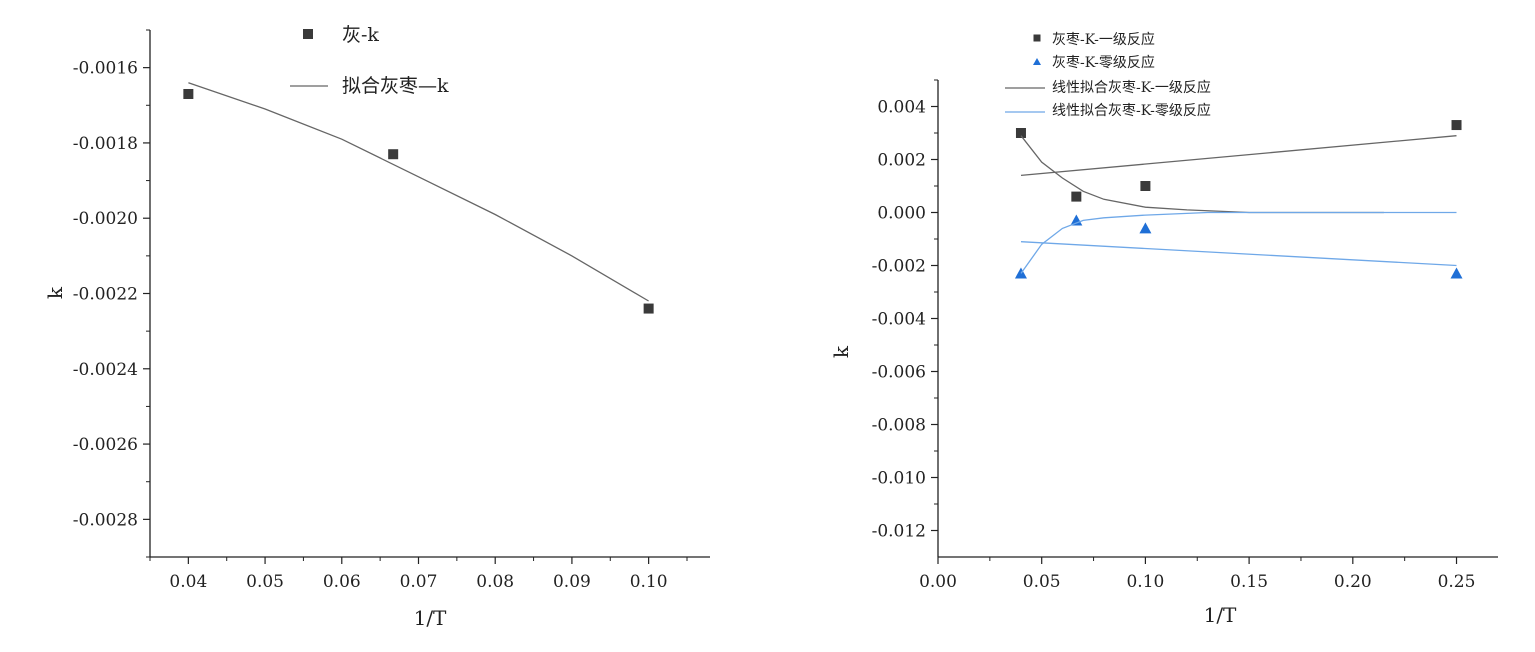  What do you see at coordinates (1103, 62) in the screenshot?
I see `legend-label: 灰枣-K-零级反应` at bounding box center [1103, 62].